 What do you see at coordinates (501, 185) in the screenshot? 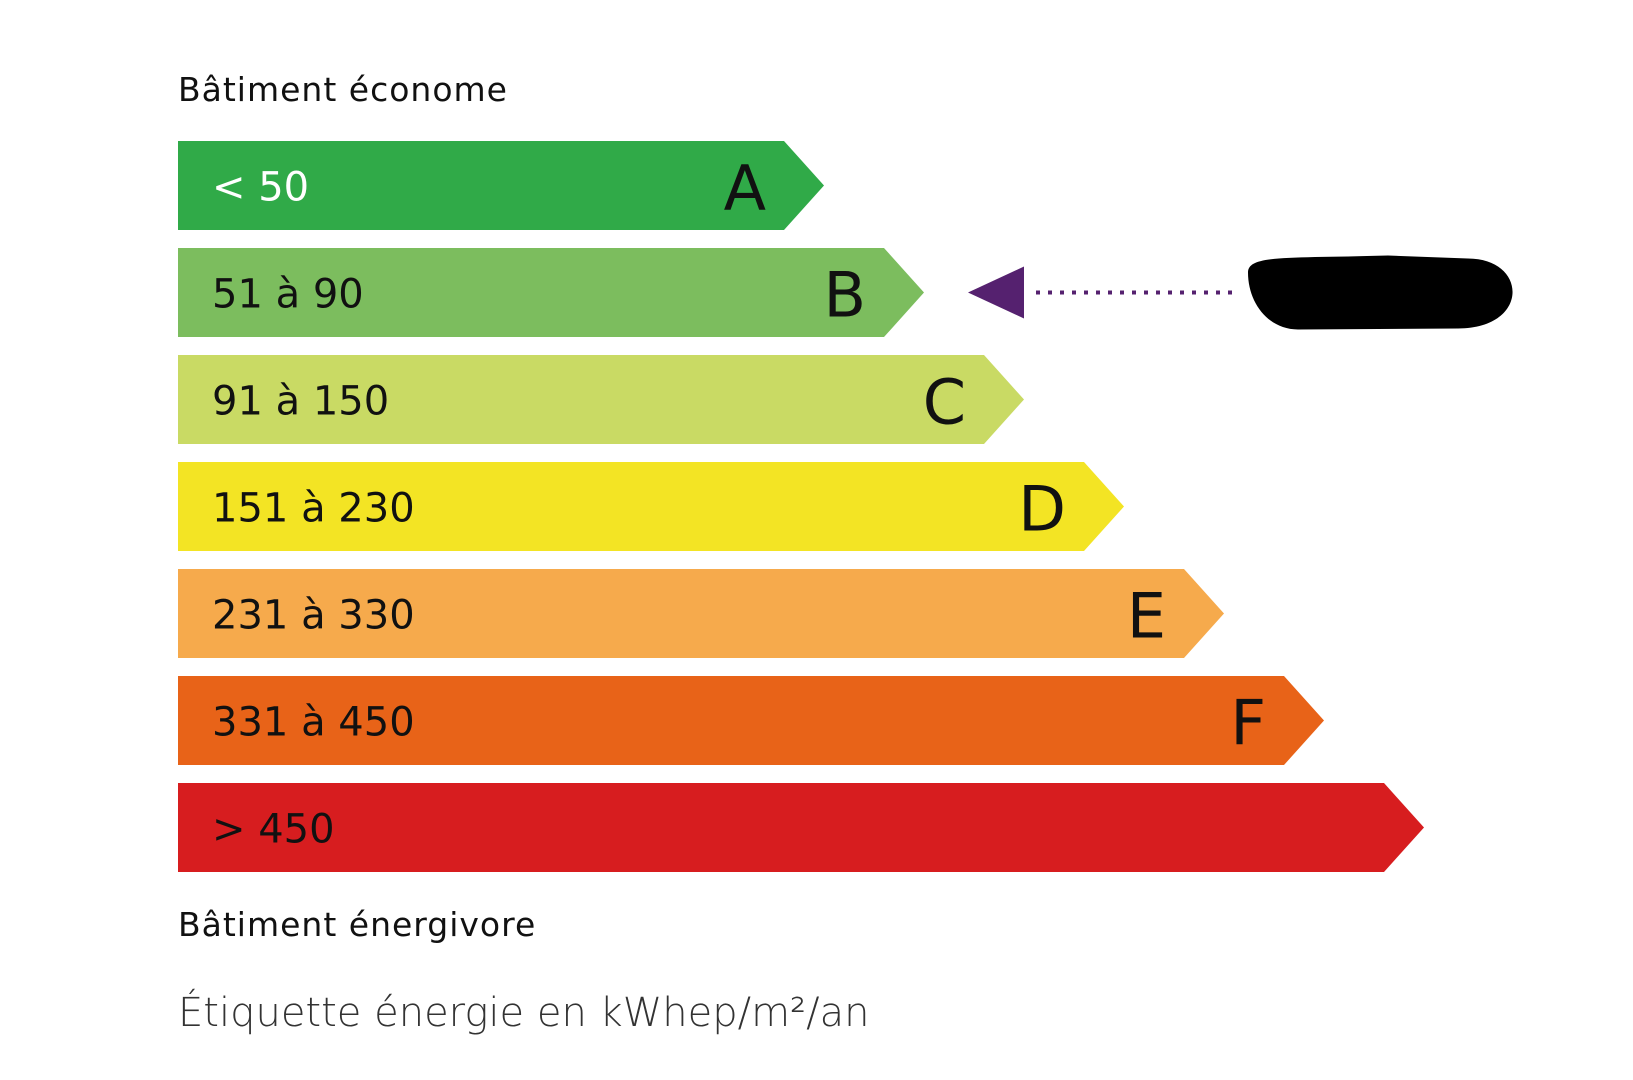
I see `class-bar-A` at bounding box center [501, 185].